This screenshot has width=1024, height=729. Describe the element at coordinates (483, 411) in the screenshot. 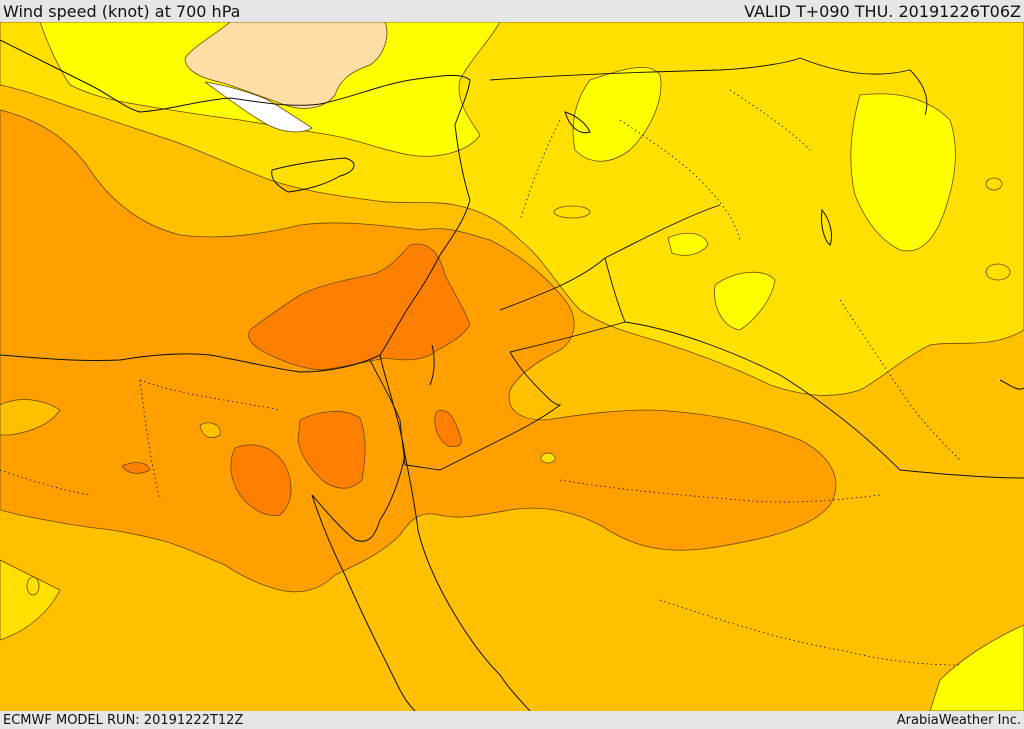

I see `saudi-west-border` at that location.